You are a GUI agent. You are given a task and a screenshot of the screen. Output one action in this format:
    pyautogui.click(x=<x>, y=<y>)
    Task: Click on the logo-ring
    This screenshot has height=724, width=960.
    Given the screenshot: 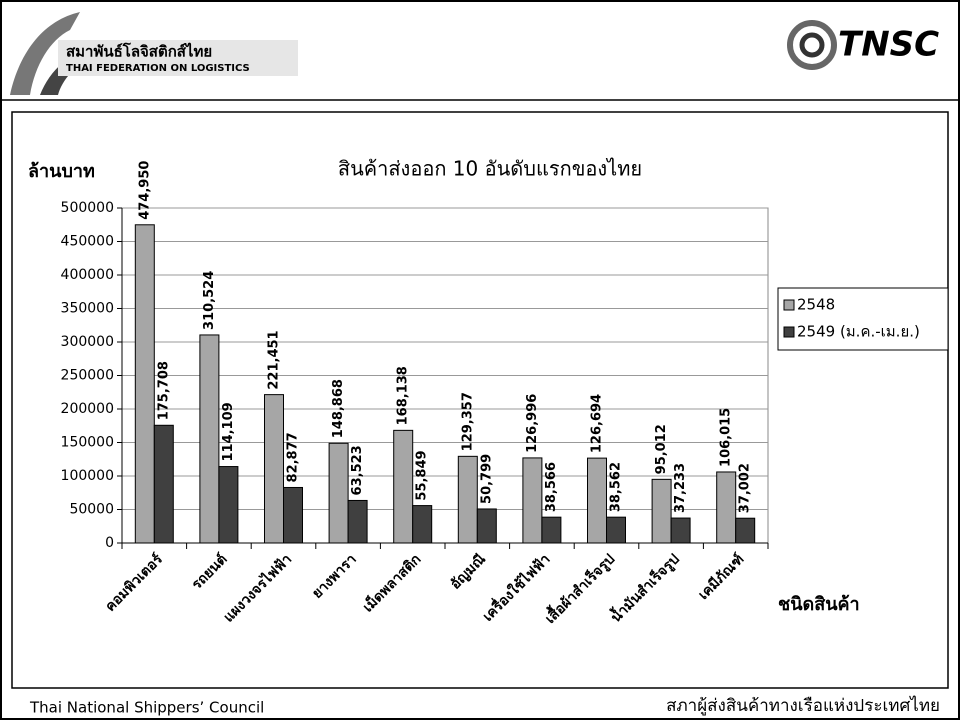 What is the action you would take?
    pyautogui.click(x=812, y=45)
    